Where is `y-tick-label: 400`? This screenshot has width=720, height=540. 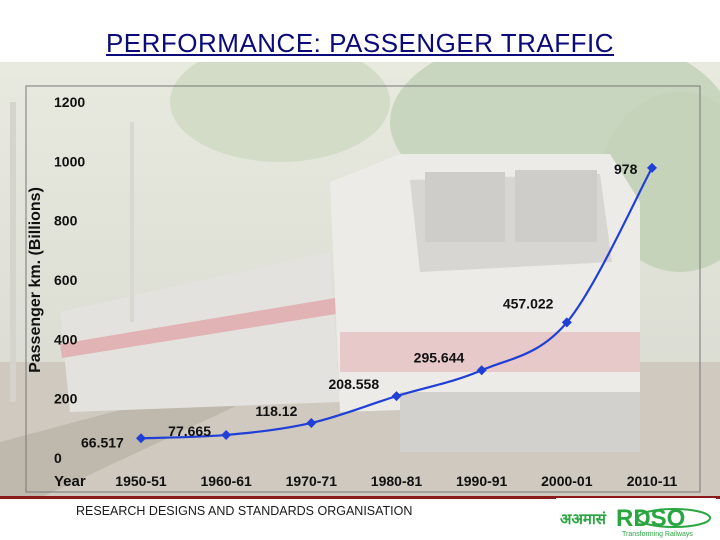 y-tick-label: 400 is located at coordinates (66, 339).